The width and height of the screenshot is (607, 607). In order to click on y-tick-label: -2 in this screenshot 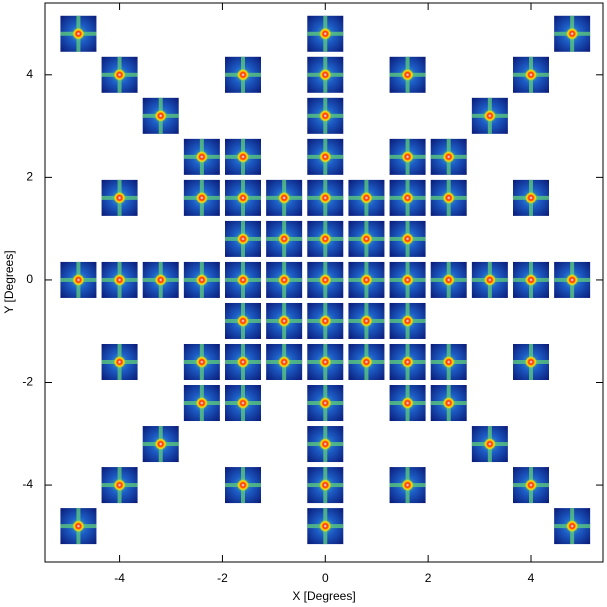, I will do `click(27, 382)`.